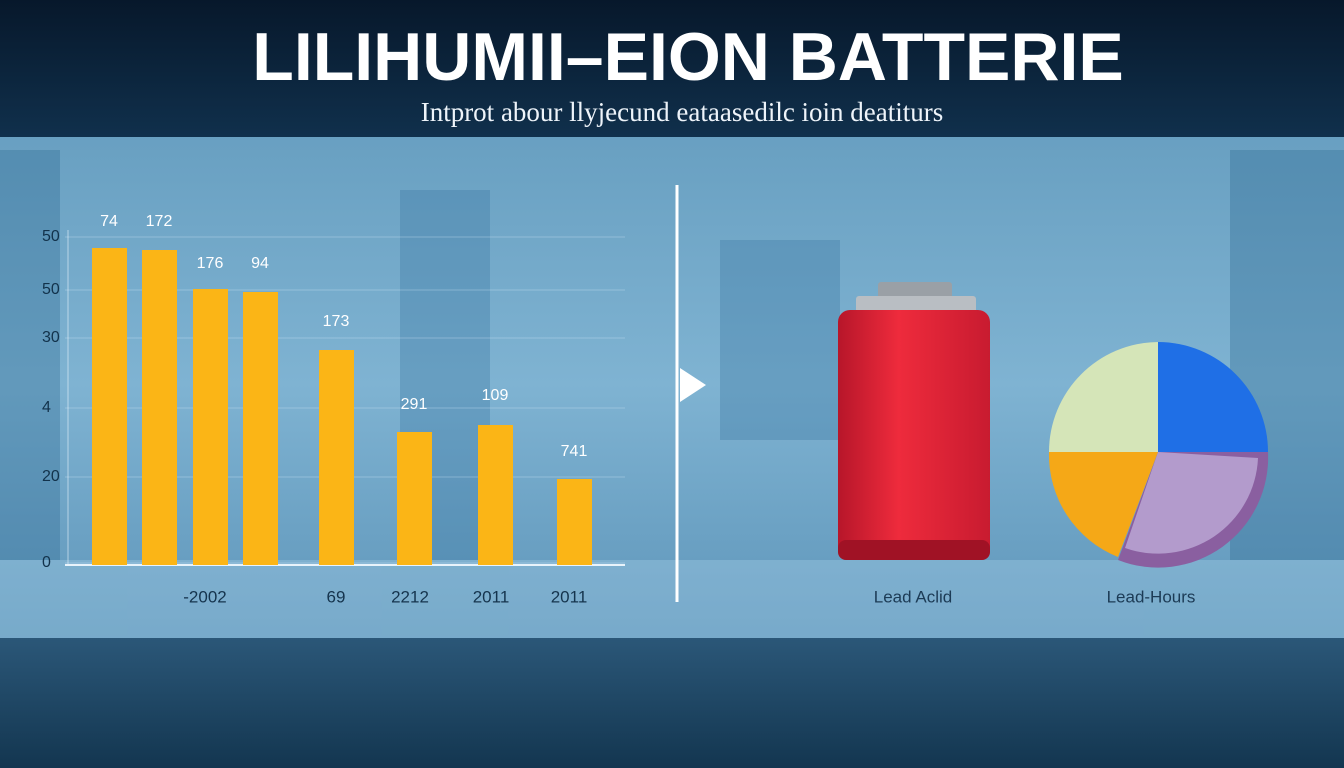 The height and width of the screenshot is (768, 1344). I want to click on bar-label: 109, so click(495, 395).